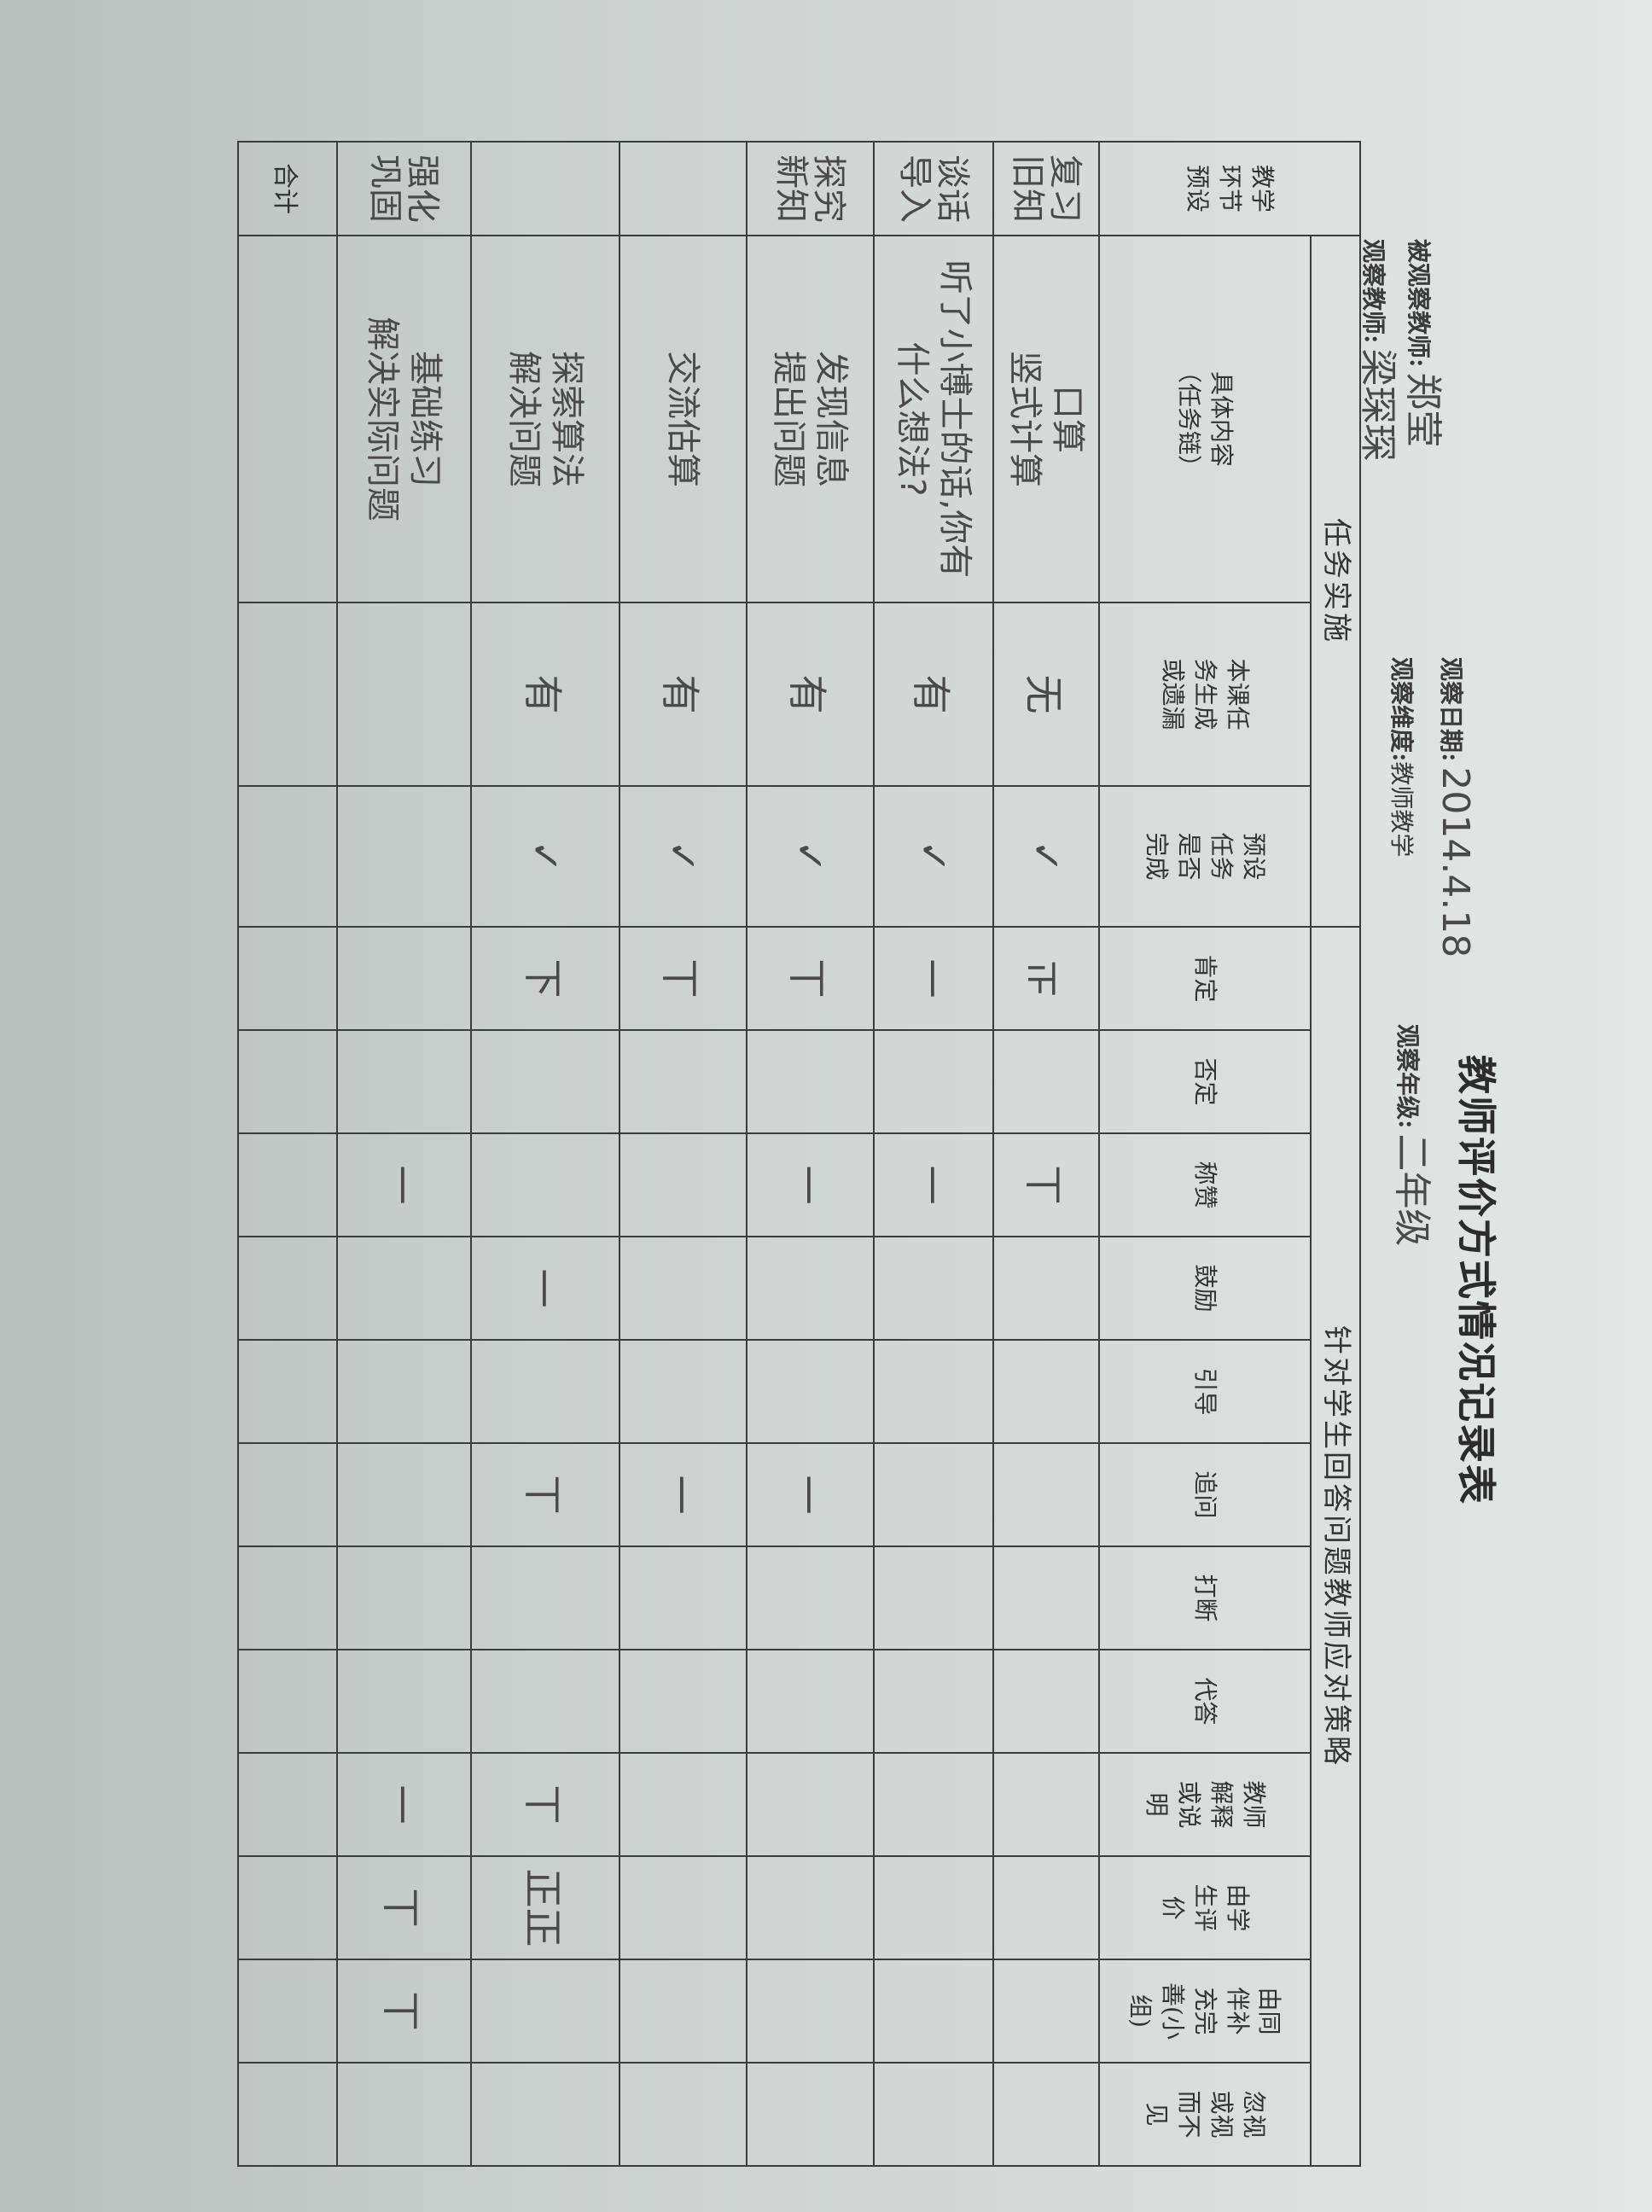 Image resolution: width=1652 pixels, height=2212 pixels. Describe the element at coordinates (1205, 1391) in the screenshot. I see `column-header: 引导` at that location.